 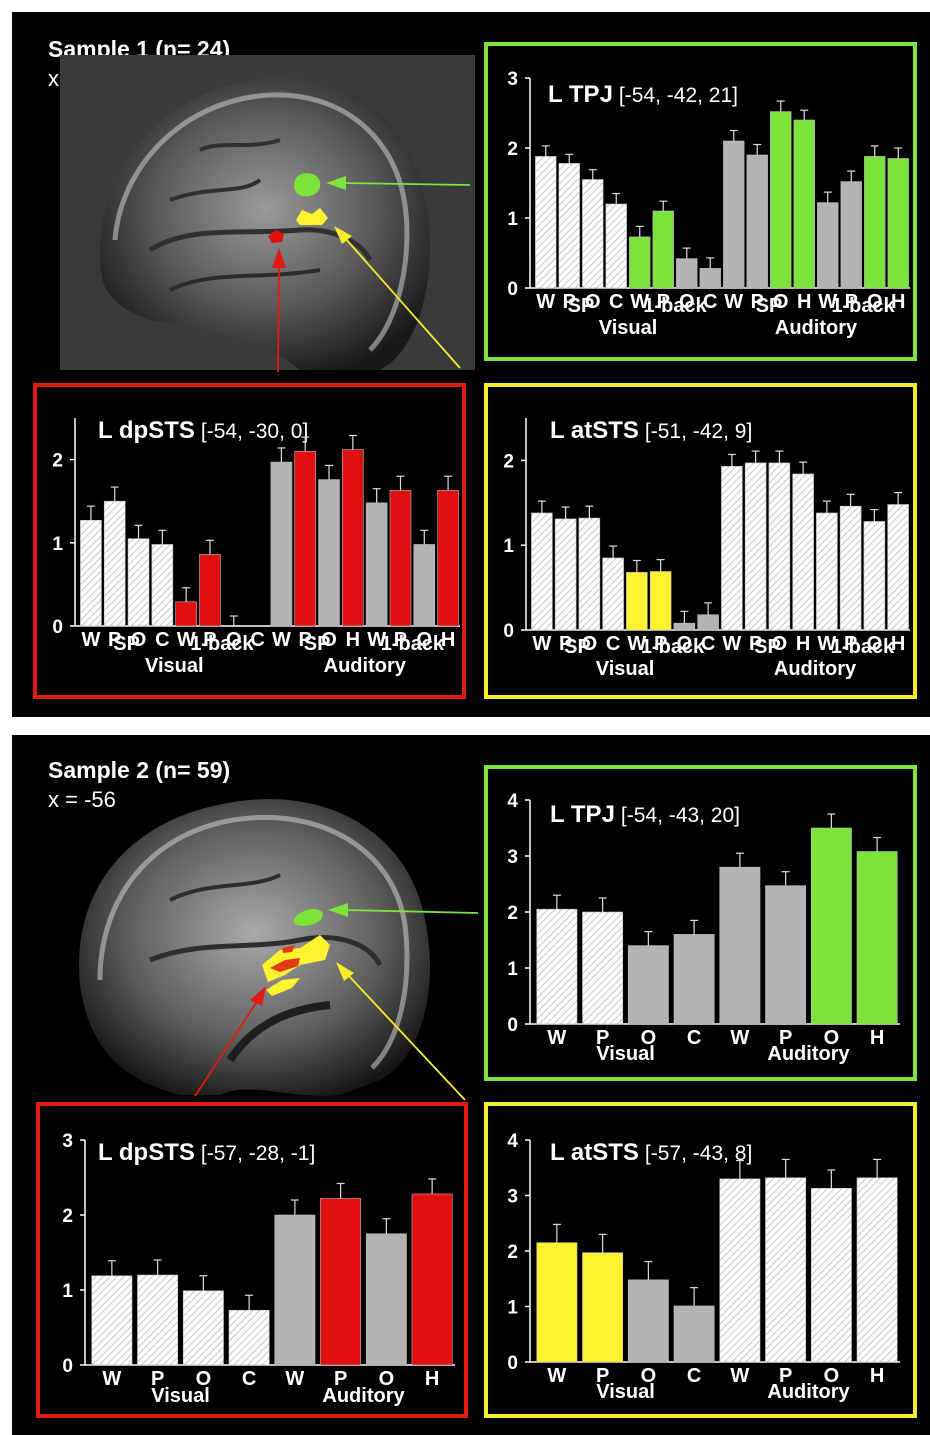 What do you see at coordinates (698, 431) in the screenshot?
I see `chart-title-coords: [-51, -42, 9]` at bounding box center [698, 431].